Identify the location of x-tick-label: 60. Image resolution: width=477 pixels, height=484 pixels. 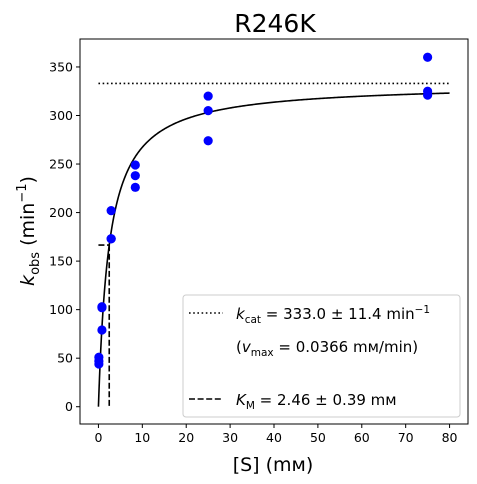
(362, 437).